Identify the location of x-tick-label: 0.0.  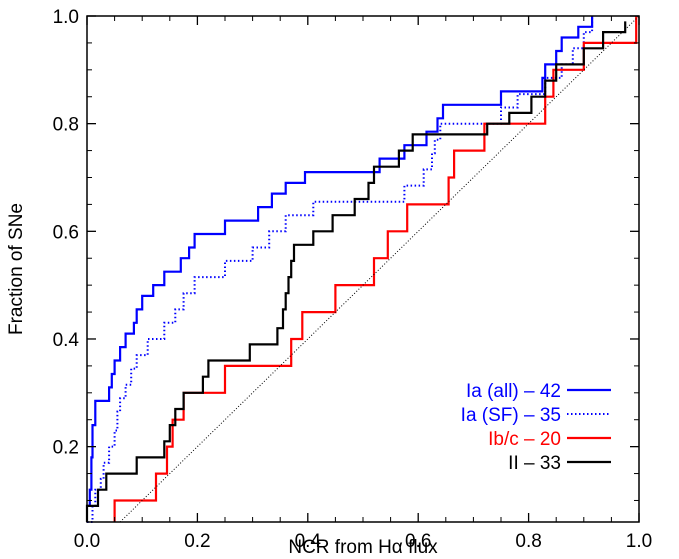
(87, 541).